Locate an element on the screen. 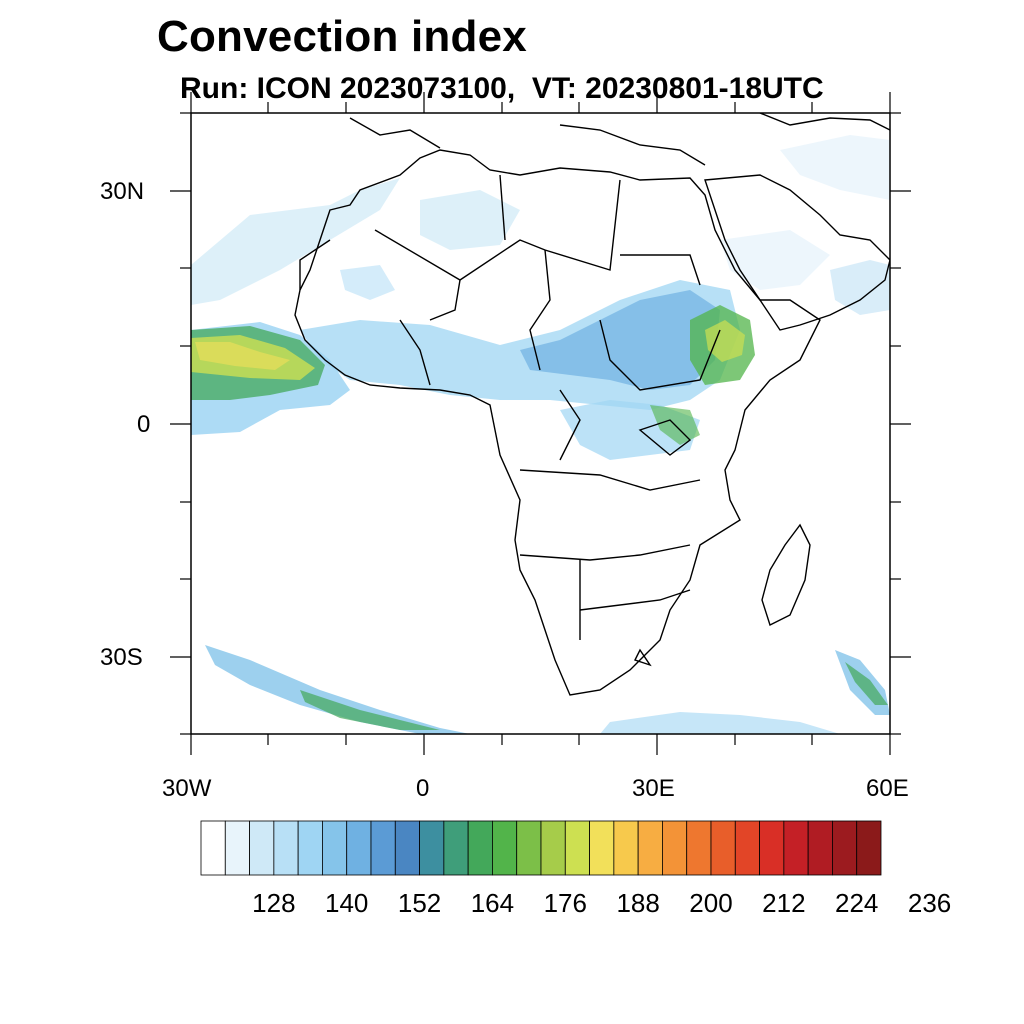  colorbar-label: 212 is located at coordinates (784, 903).